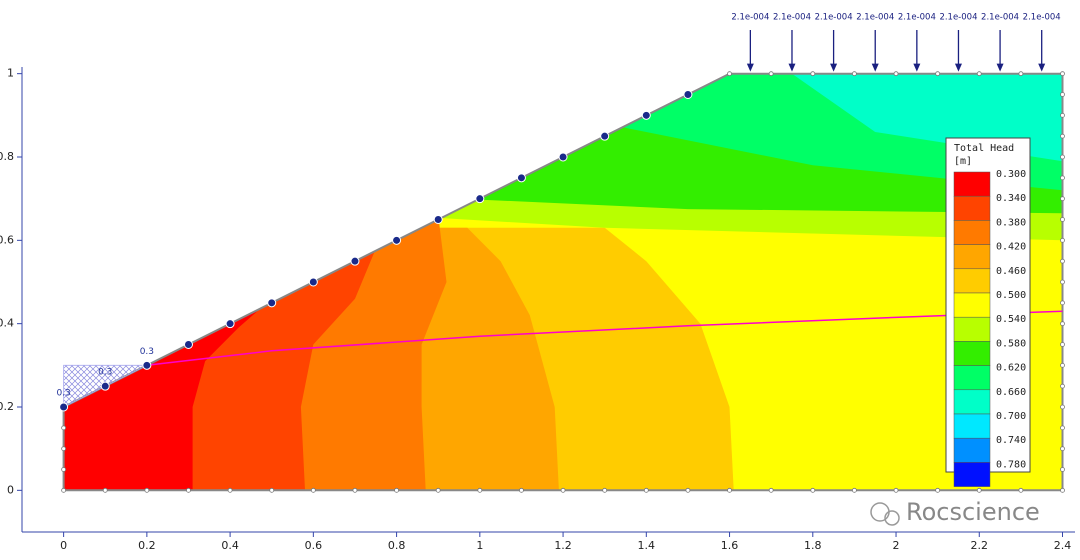  Describe the element at coordinates (1063, 545) in the screenshot. I see `x-tick-label: 2.4` at that location.